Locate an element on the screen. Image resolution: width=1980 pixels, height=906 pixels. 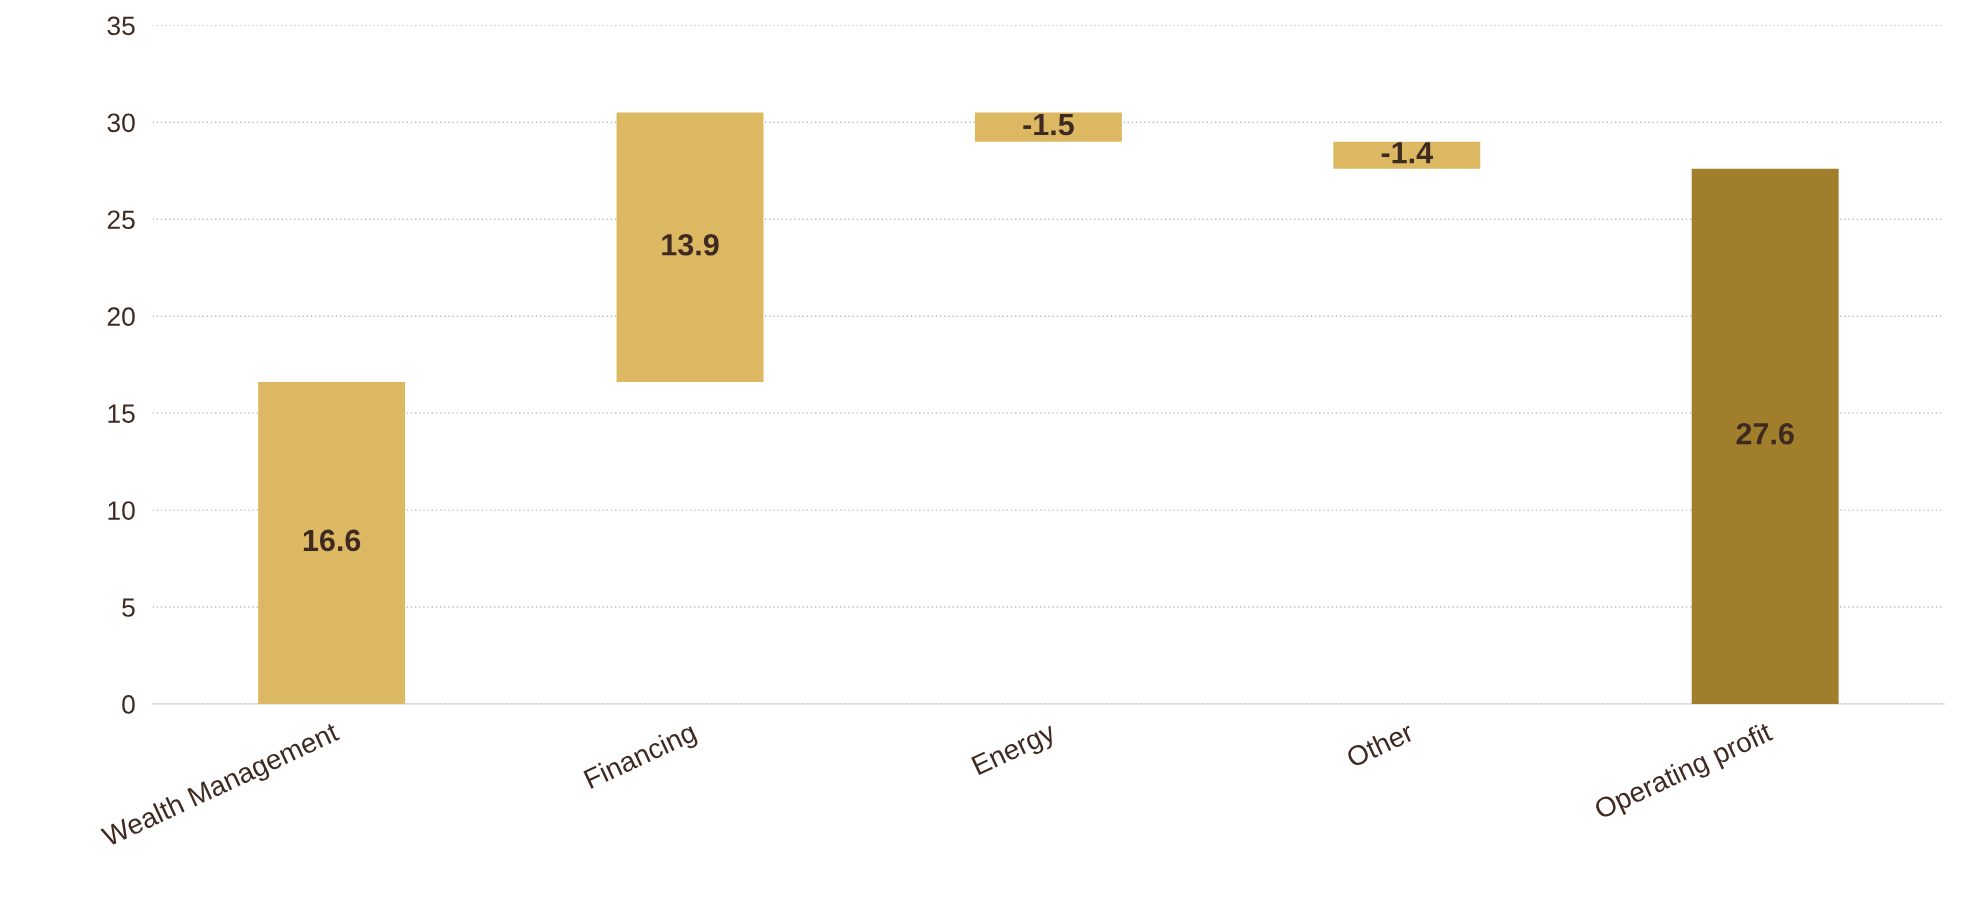
y-tick-label: 10 is located at coordinates (121, 510).